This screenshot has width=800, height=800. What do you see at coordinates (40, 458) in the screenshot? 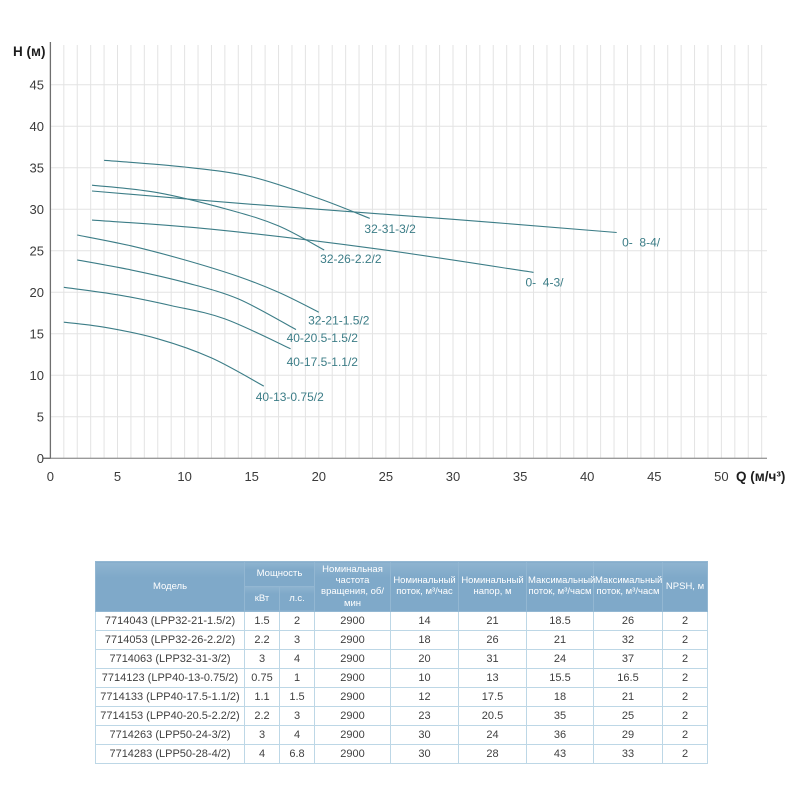
I see `y-tick-label: 0` at bounding box center [40, 458].